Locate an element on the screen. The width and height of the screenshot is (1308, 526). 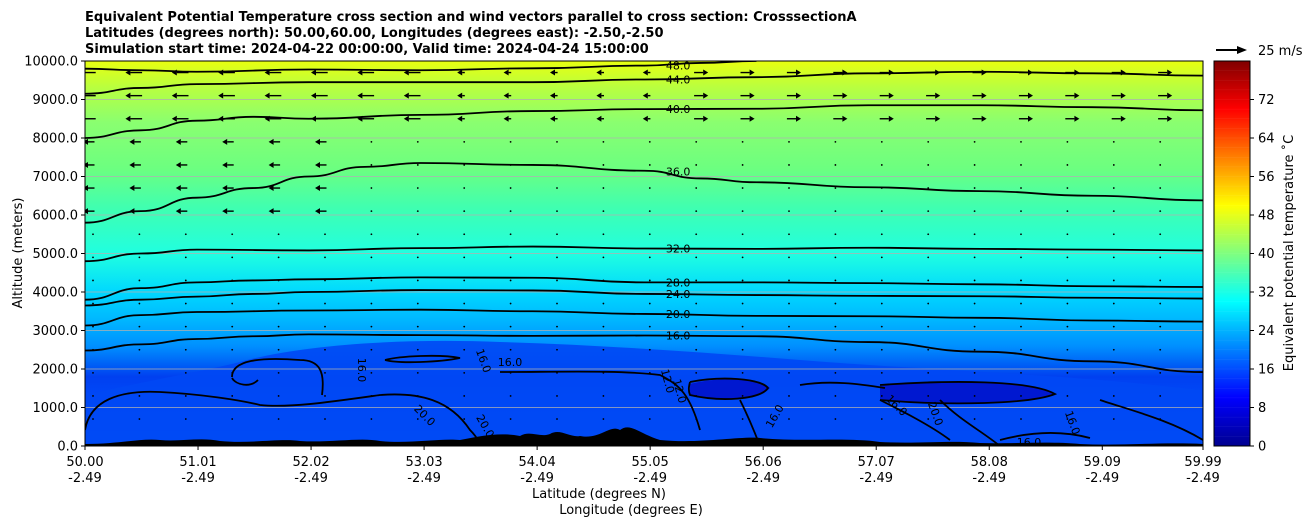
y-tick-label: 9000.0 is located at coordinates (56, 100).